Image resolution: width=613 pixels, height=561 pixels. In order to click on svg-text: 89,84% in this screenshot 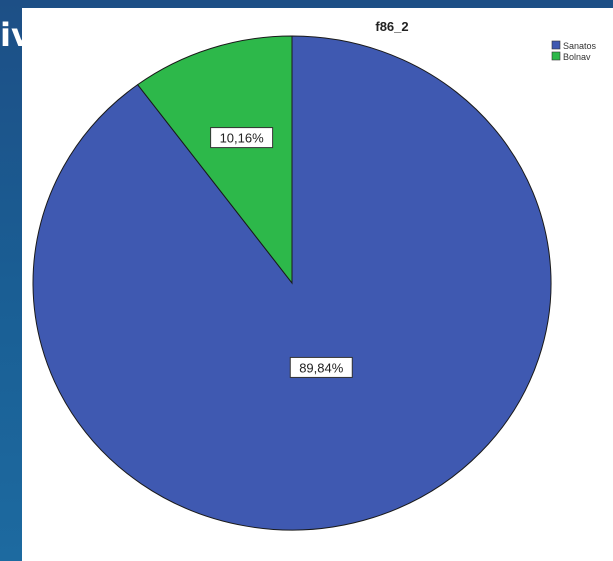, I will do `click(321, 367)`.